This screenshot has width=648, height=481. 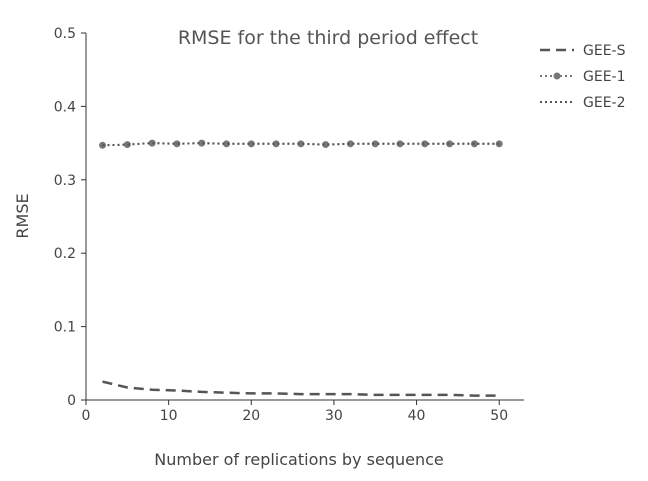 I want to click on legend-label: GEE-1, so click(x=604, y=77).